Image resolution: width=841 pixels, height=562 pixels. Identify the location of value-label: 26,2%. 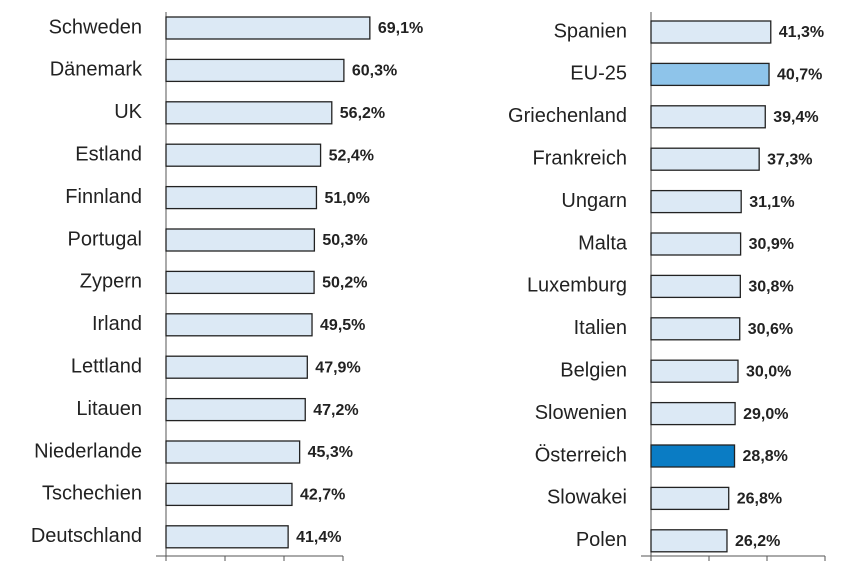
(757, 541).